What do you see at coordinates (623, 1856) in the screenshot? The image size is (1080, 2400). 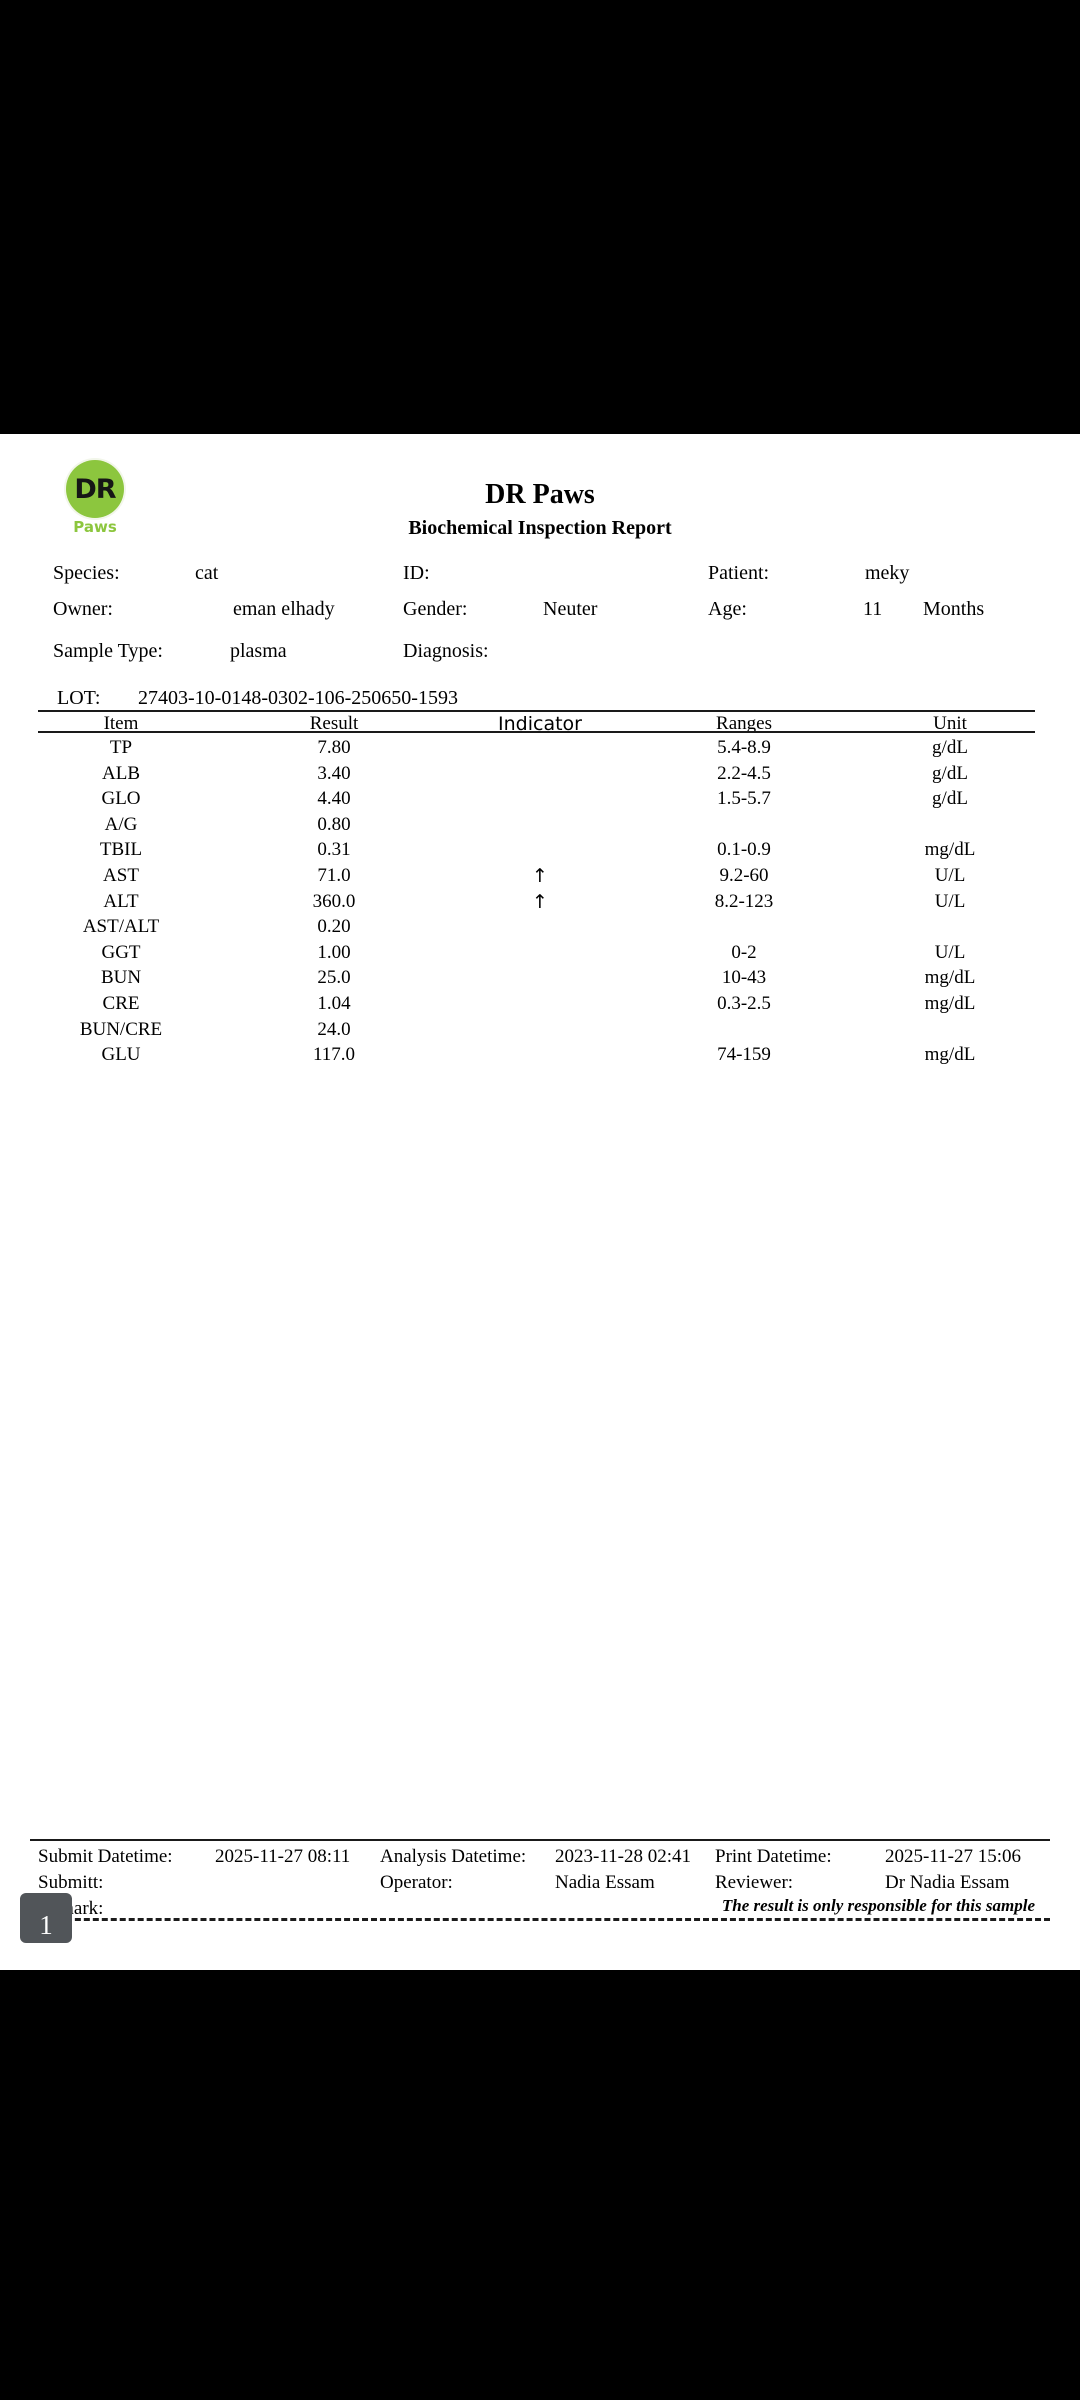 I see `analysis-datetime-value: 2023-11-28 02:41` at bounding box center [623, 1856].